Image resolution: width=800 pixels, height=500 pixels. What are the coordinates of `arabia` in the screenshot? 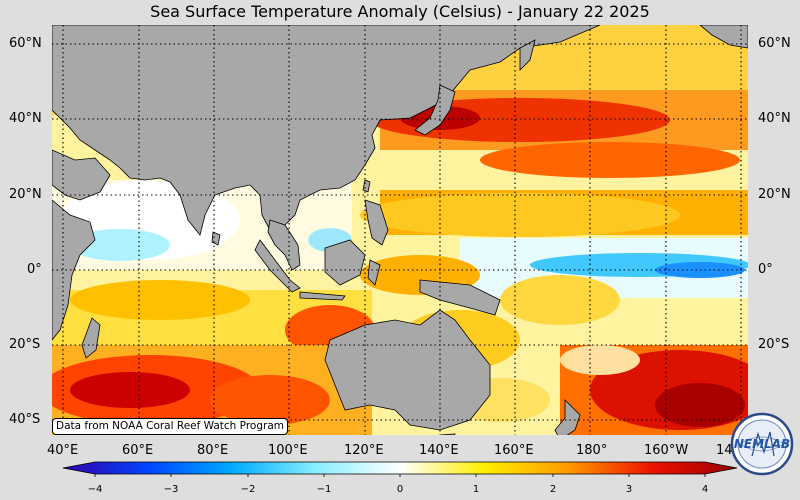 It's located at (81, 175).